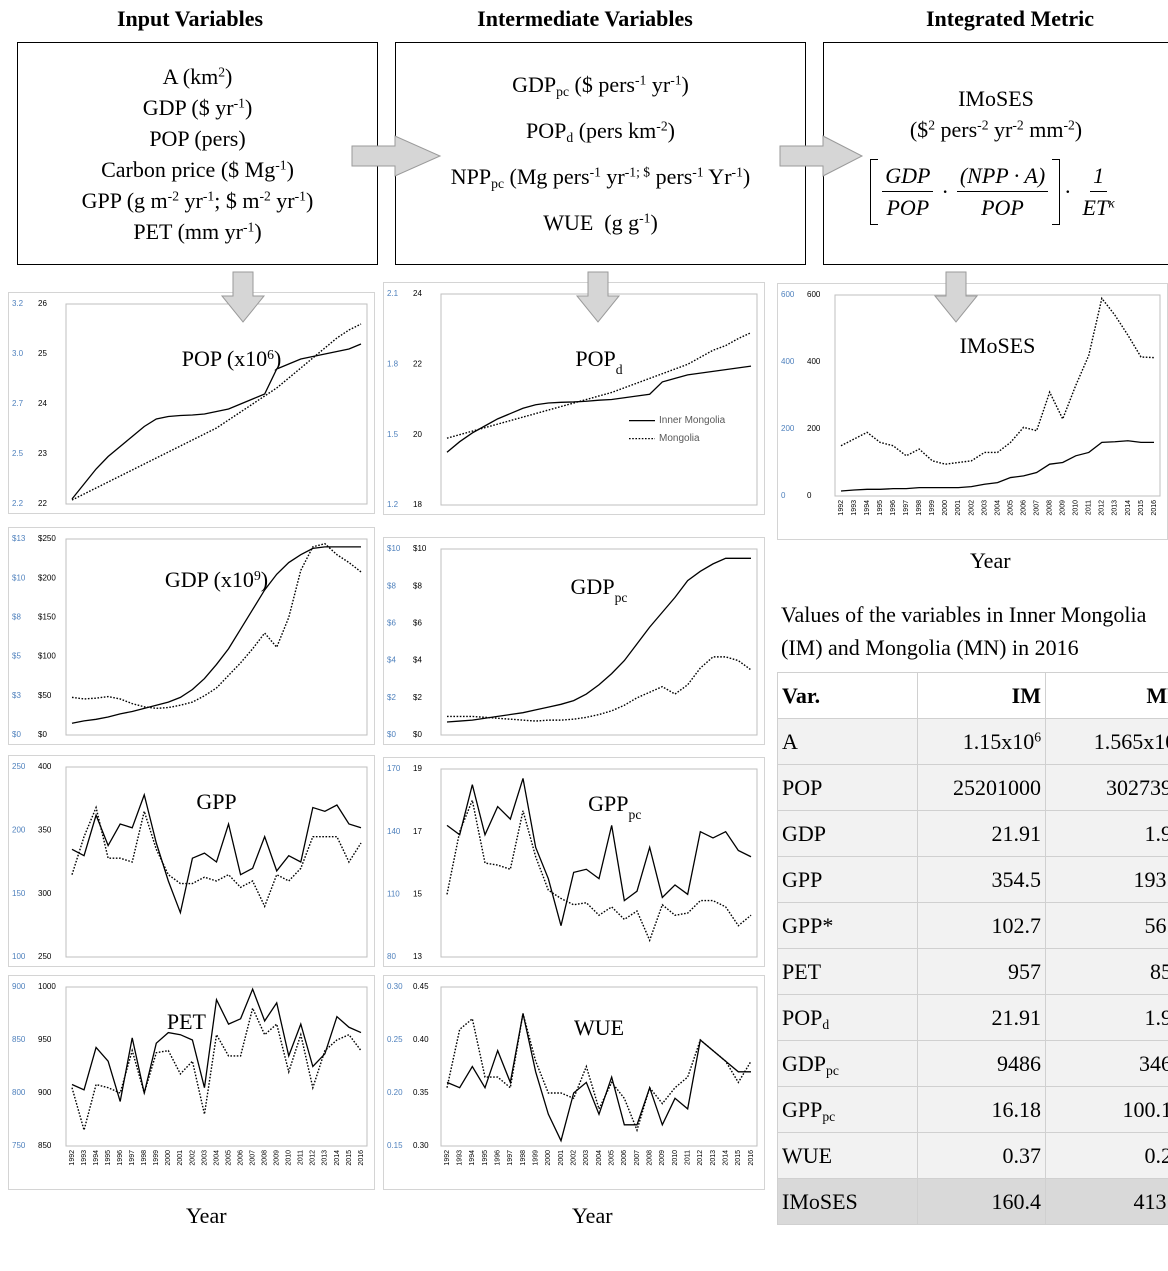  I want to click on x-tick-label: 1996, so click(120, 1158).